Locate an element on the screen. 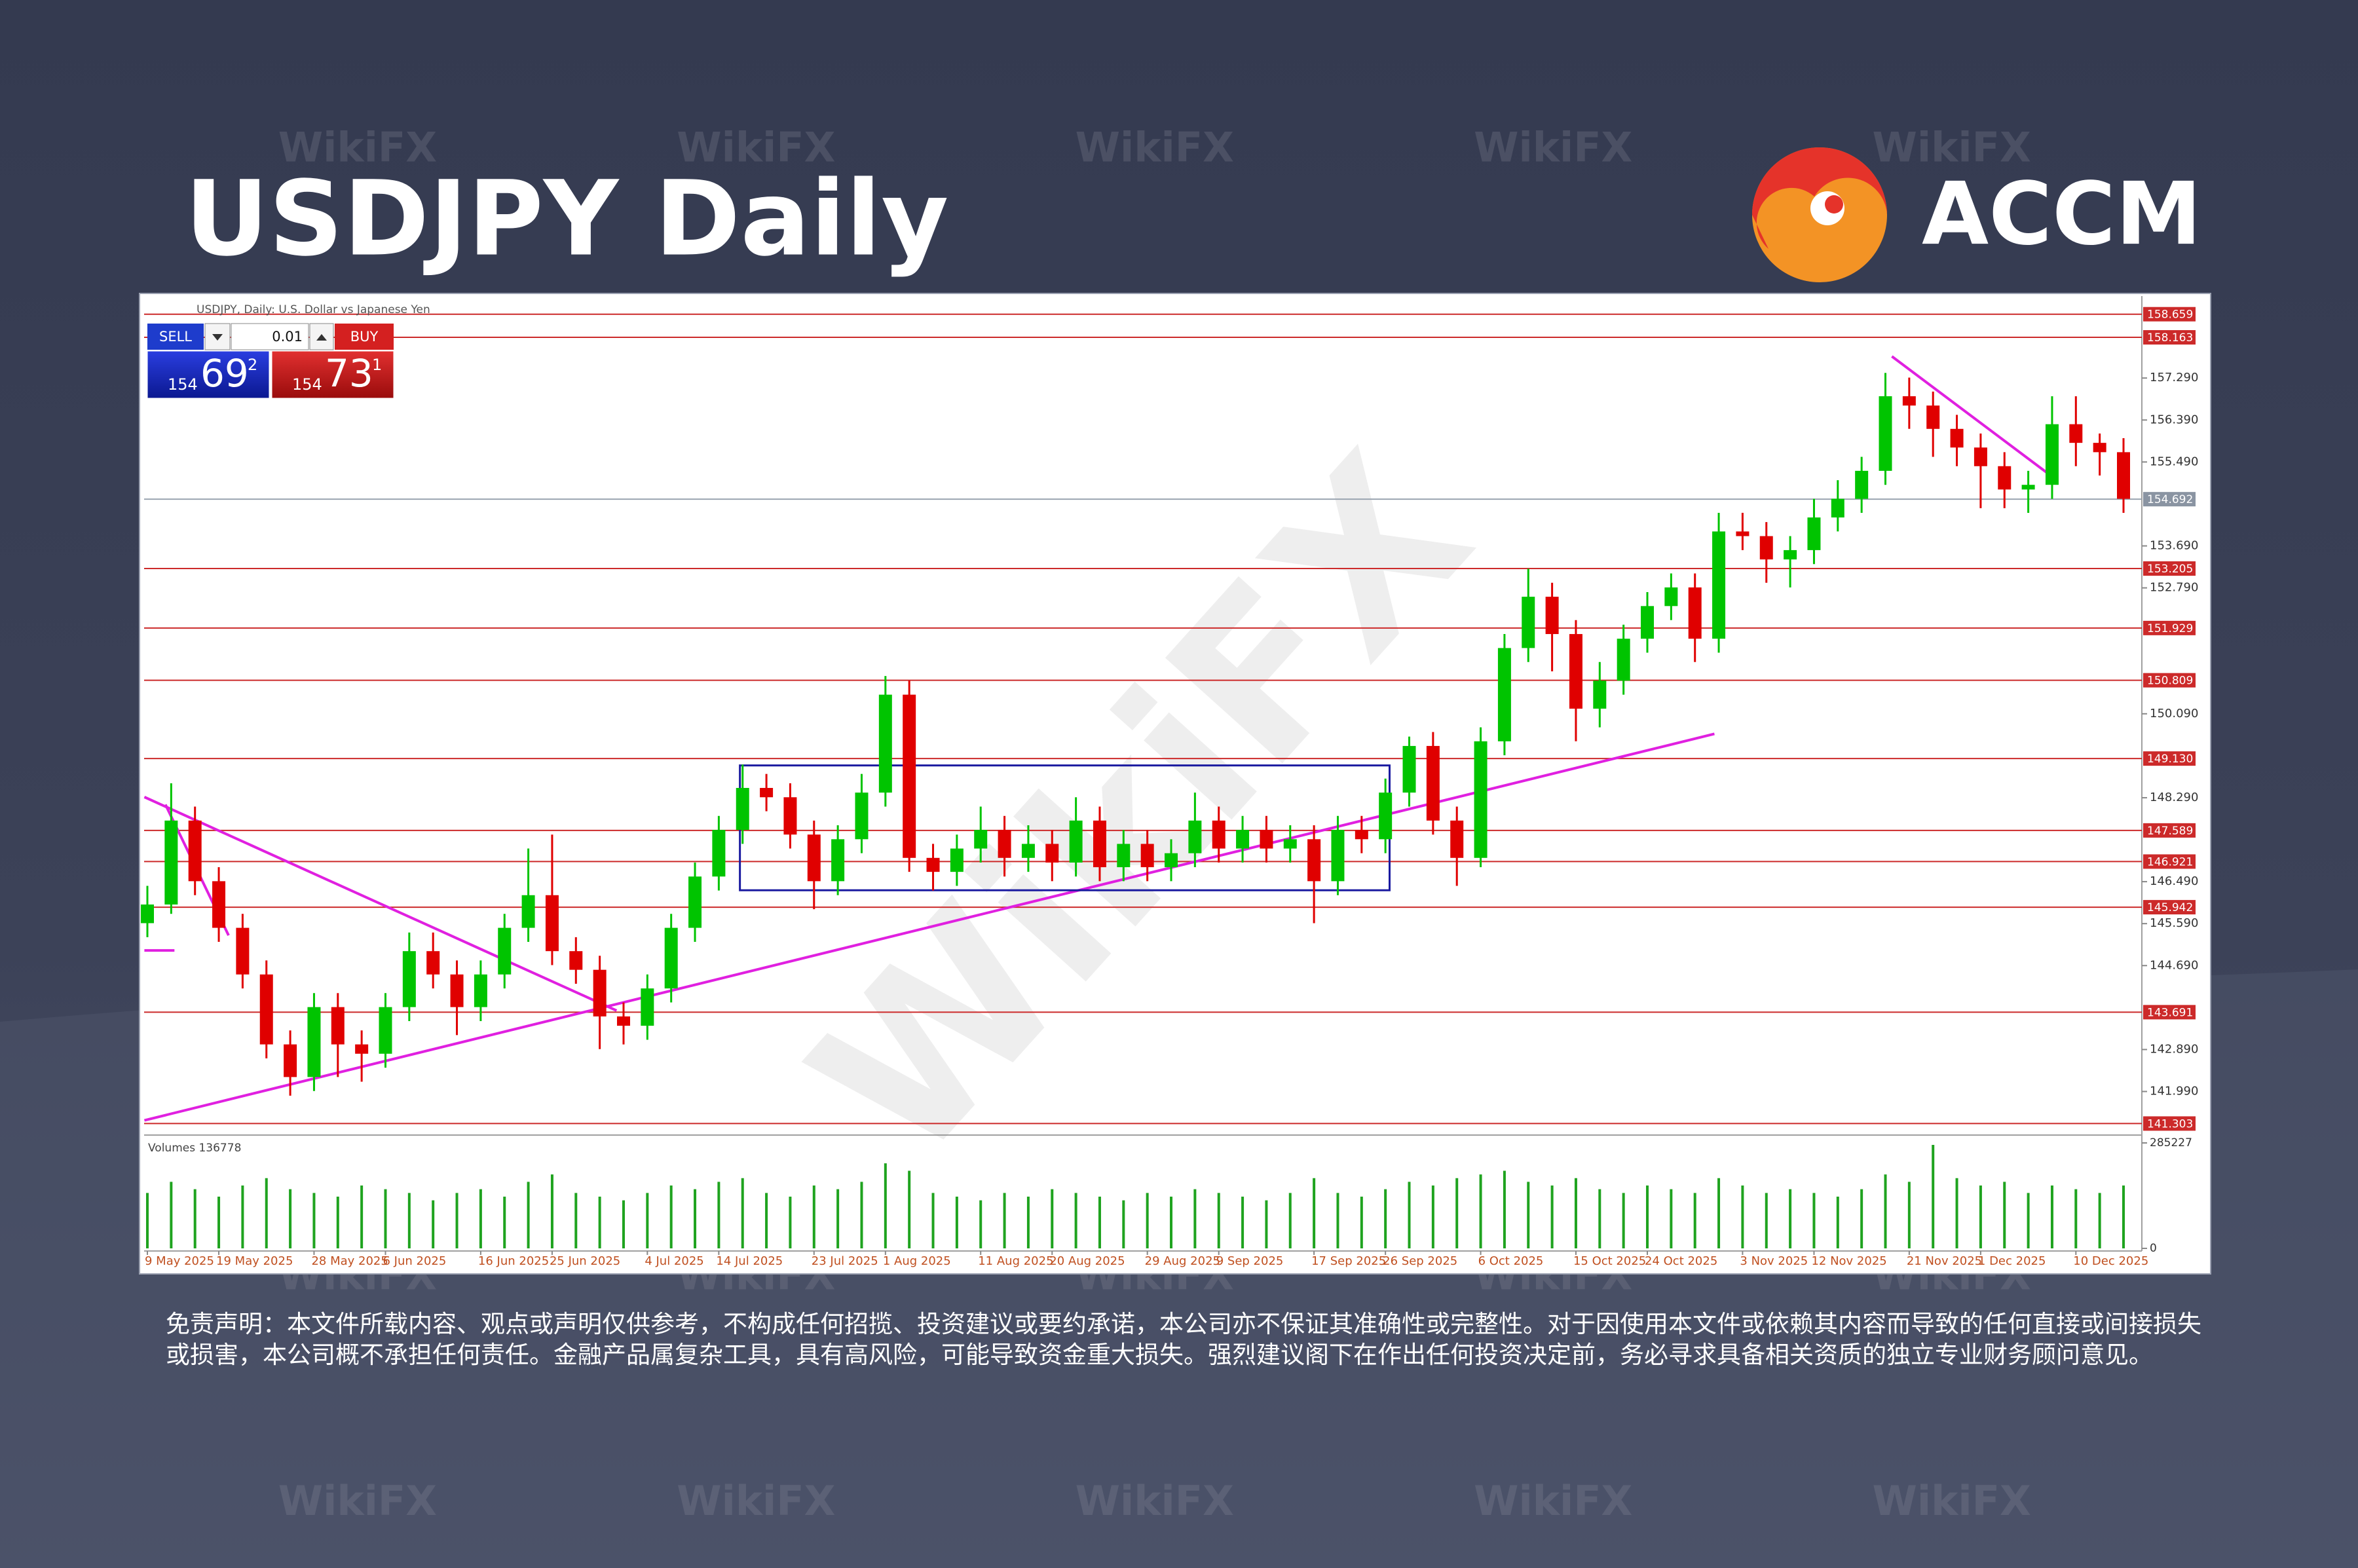  x-tick-label: 14 Jul 2025 is located at coordinates (750, 1261).